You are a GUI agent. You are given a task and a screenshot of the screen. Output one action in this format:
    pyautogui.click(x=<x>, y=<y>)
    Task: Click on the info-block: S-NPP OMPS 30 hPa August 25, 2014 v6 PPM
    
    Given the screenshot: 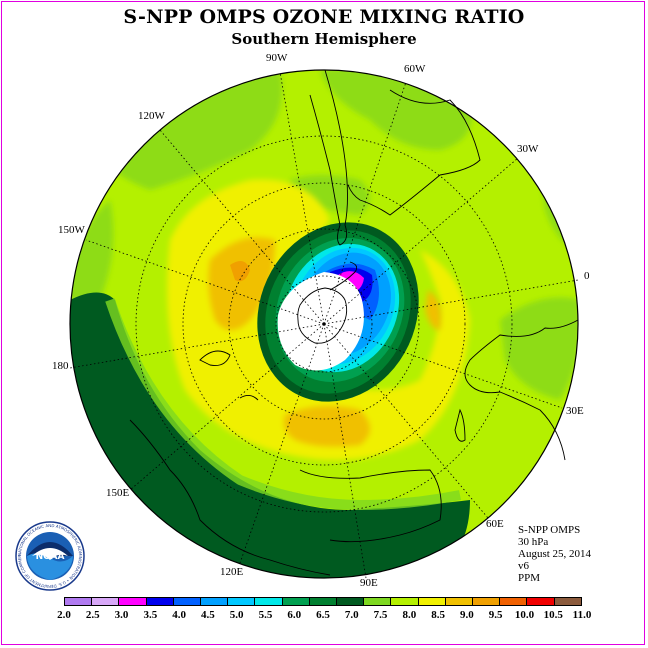 What is the action you would take?
    pyautogui.click(x=554, y=554)
    